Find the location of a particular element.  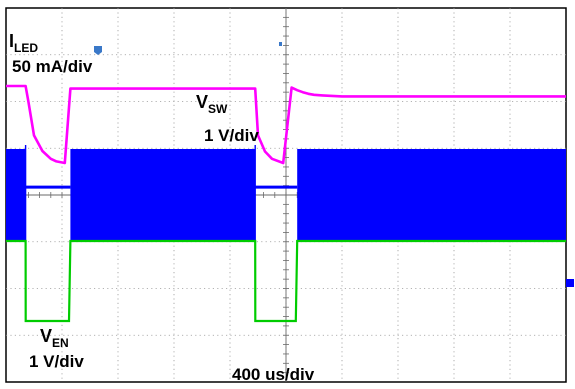

trigger-position-marker is located at coordinates (98, 50).